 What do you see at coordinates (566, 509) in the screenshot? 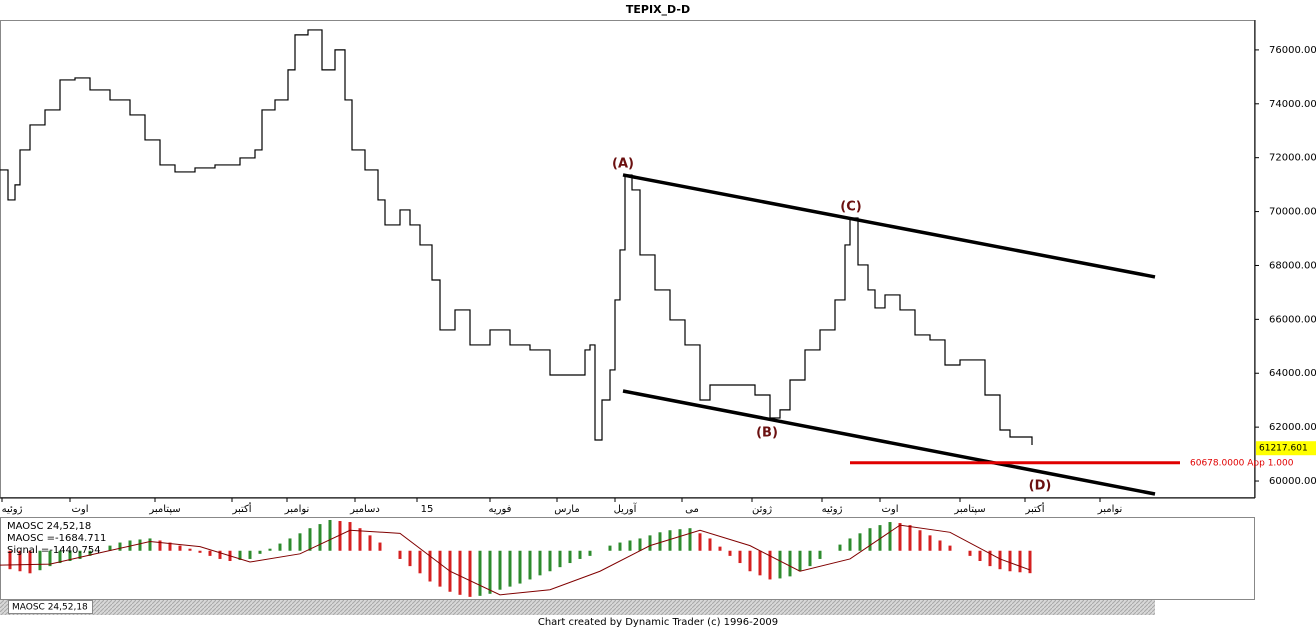
I see `x-tick-label: مارس` at bounding box center [566, 509].